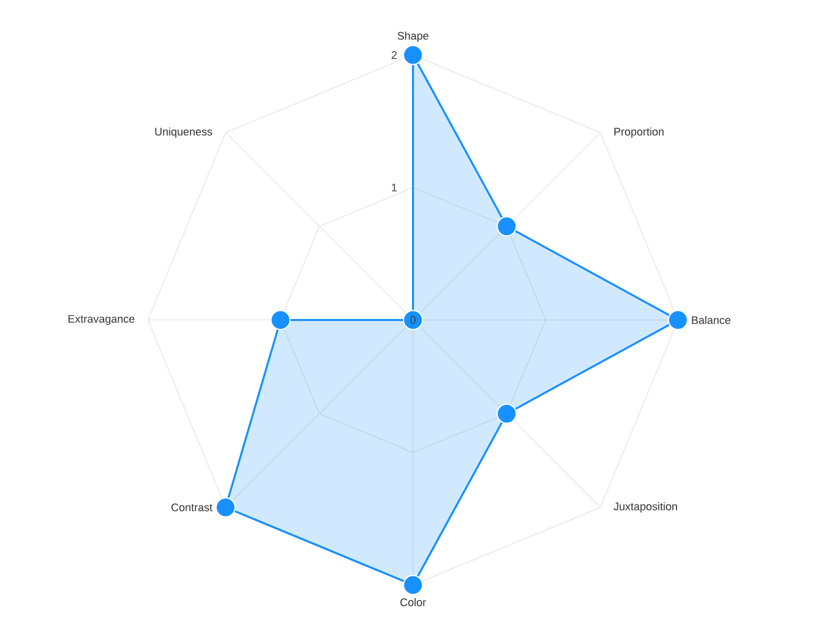  I want to click on spoke-label: Contrast, so click(191, 507).